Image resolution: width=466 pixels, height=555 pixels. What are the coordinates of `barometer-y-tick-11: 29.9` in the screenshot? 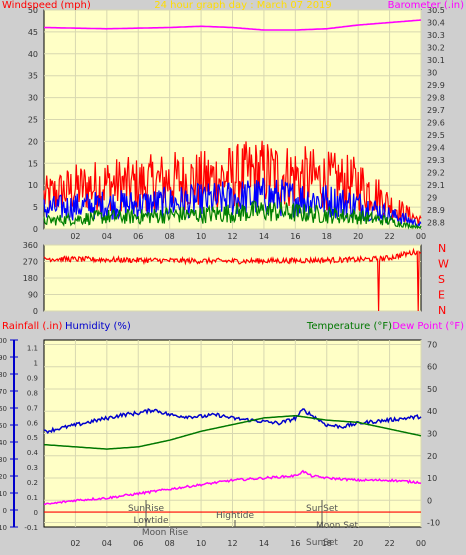 It's located at (436, 85).